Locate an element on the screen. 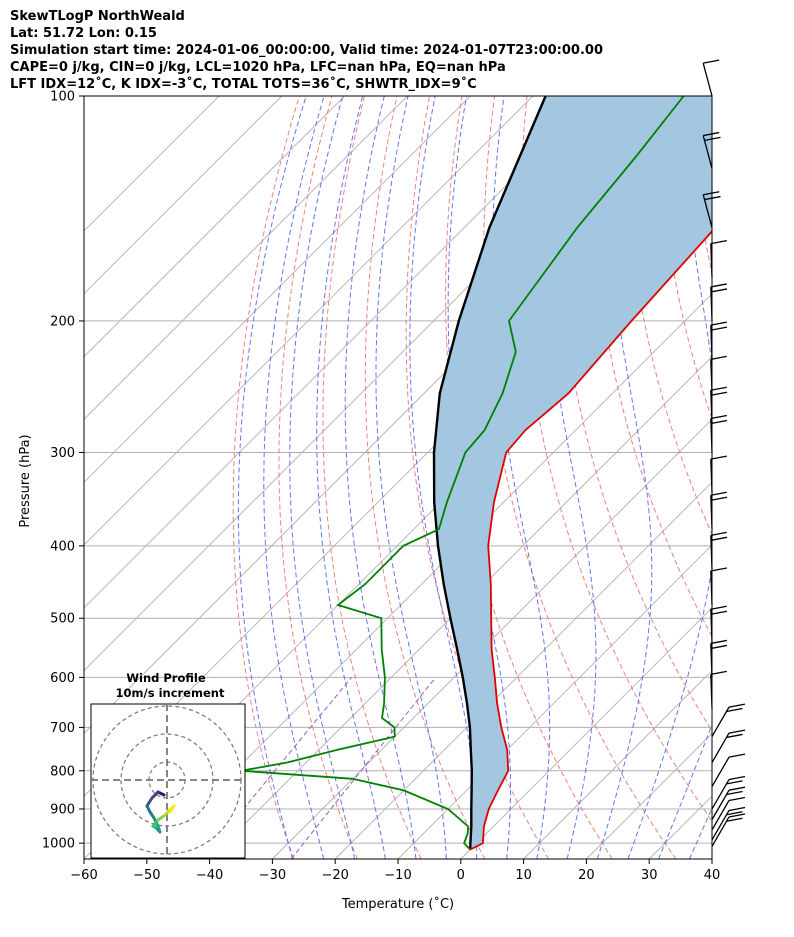  wind-barbs is located at coordinates (724, 453).